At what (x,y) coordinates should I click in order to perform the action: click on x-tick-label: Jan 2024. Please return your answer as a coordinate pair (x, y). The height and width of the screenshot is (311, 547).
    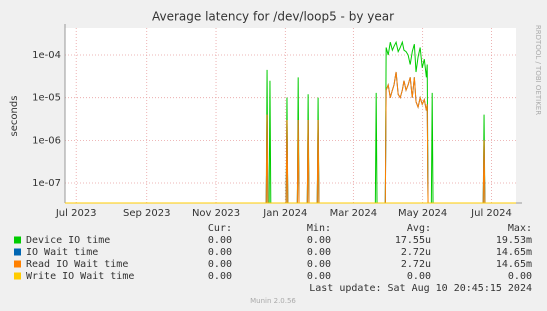
    Looking at the image, I should click on (284, 213).